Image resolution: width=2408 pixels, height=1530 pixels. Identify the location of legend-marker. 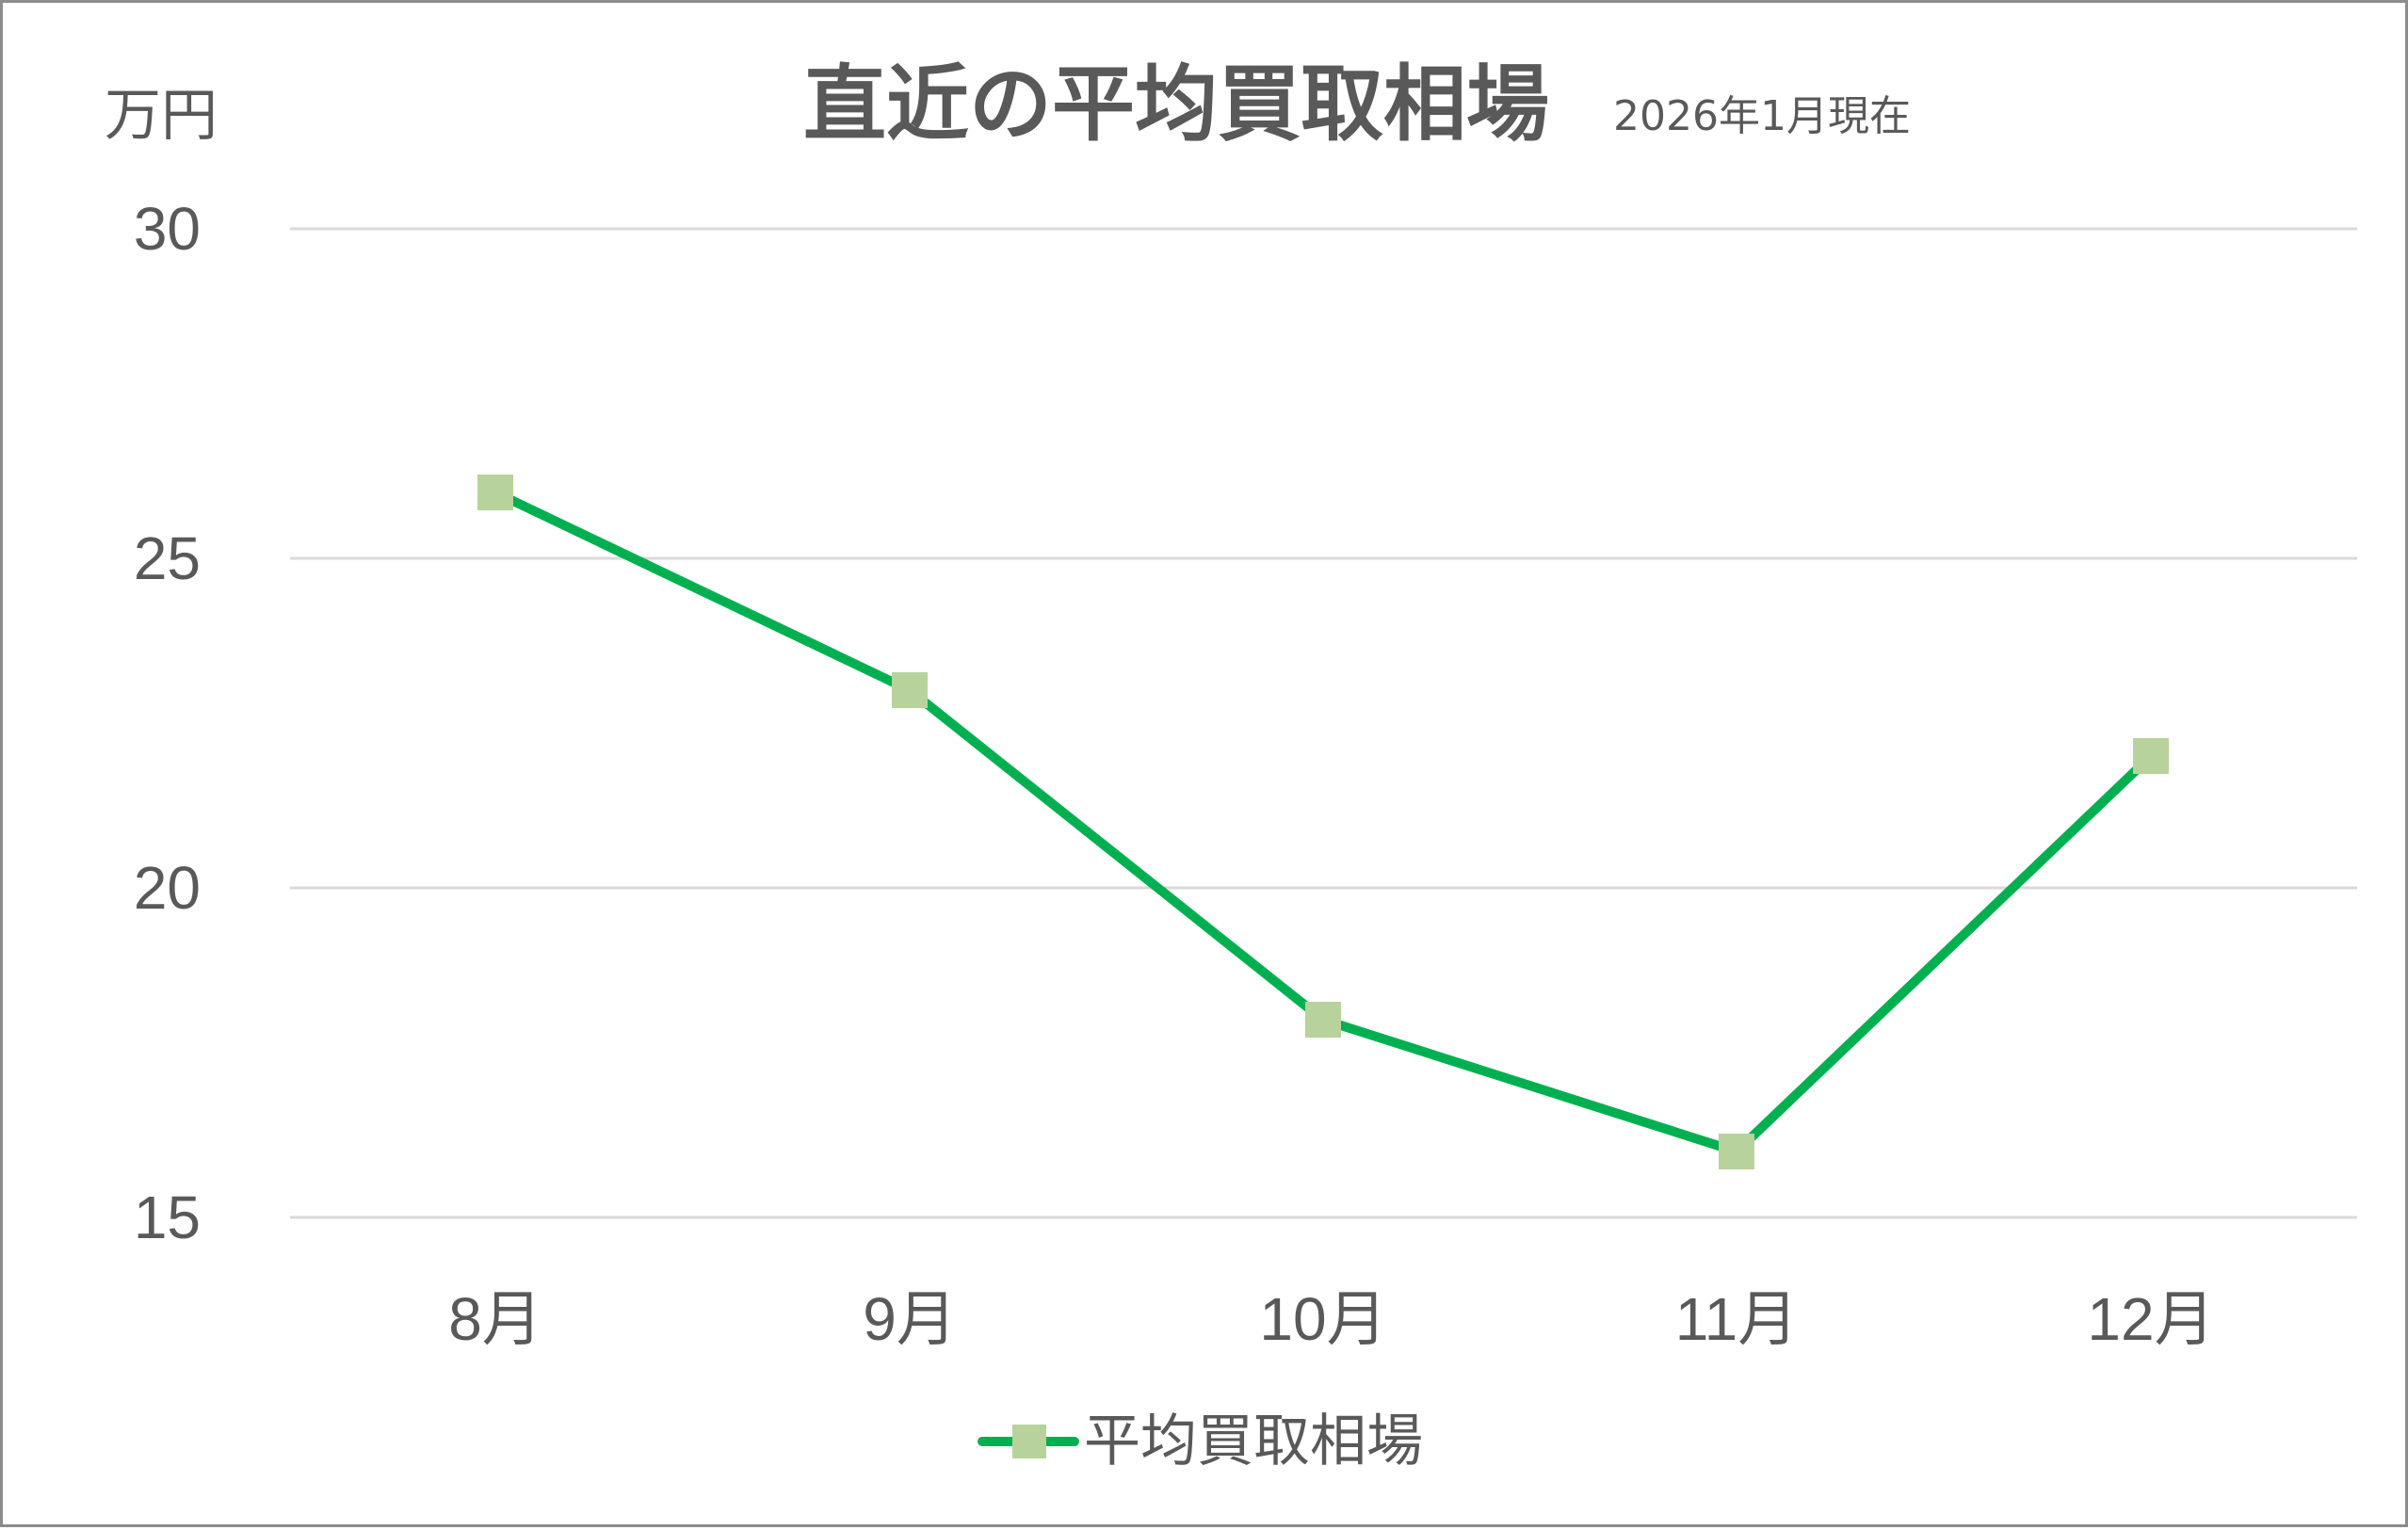
(1029, 1441).